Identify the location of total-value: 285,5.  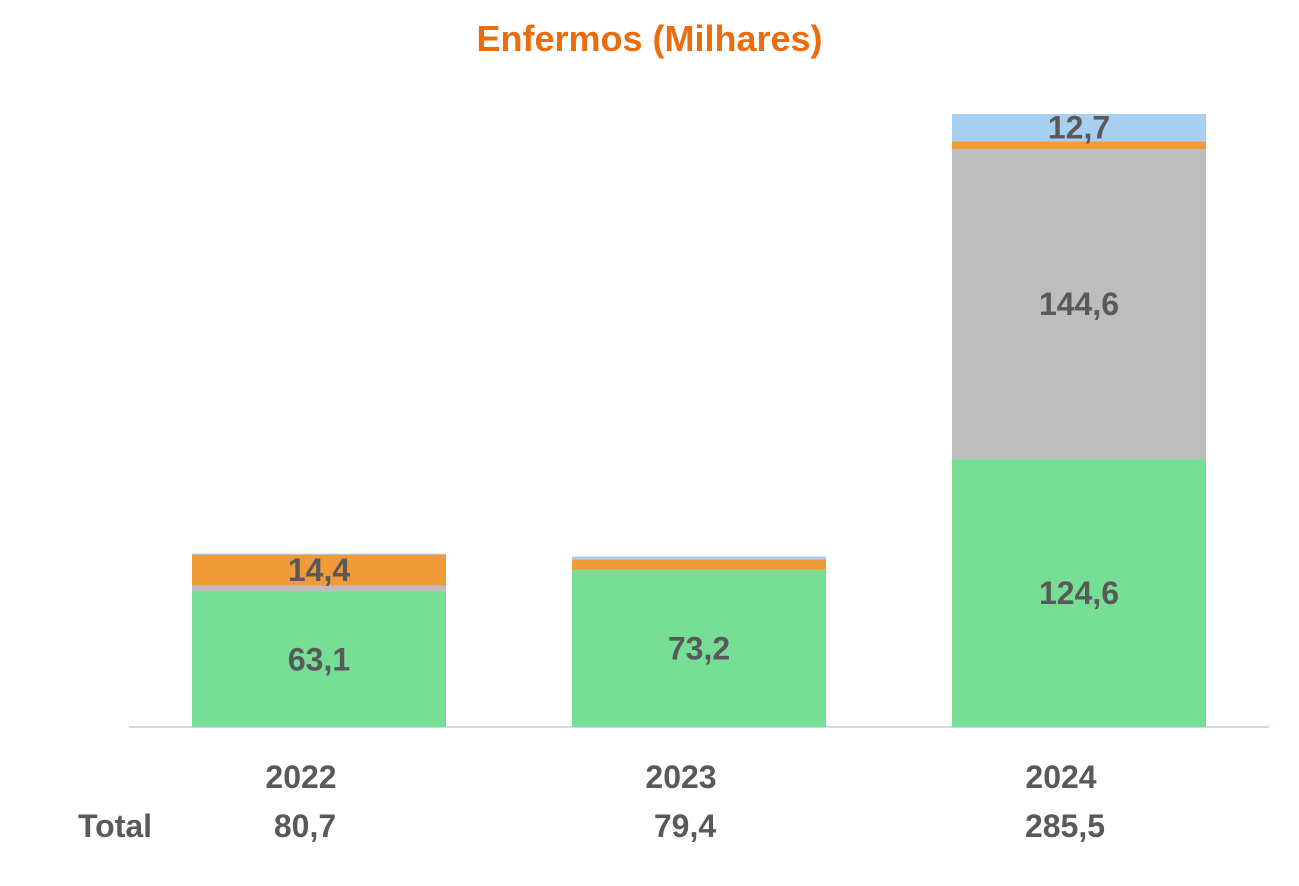
(1065, 826).